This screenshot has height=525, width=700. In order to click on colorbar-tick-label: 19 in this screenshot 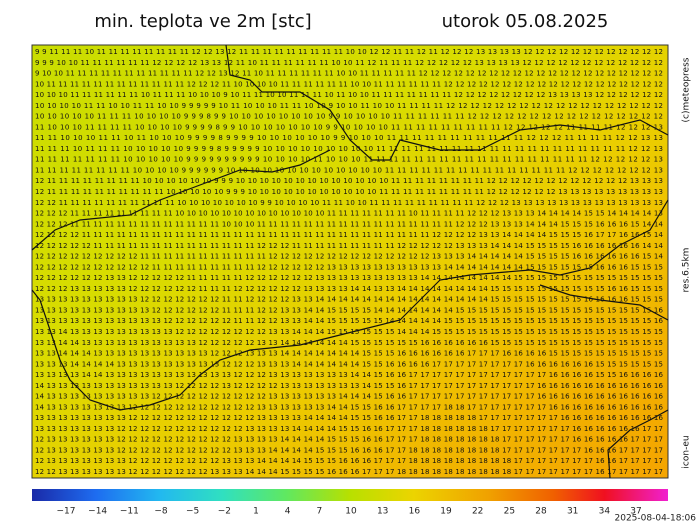, I will do `click(446, 512)`.